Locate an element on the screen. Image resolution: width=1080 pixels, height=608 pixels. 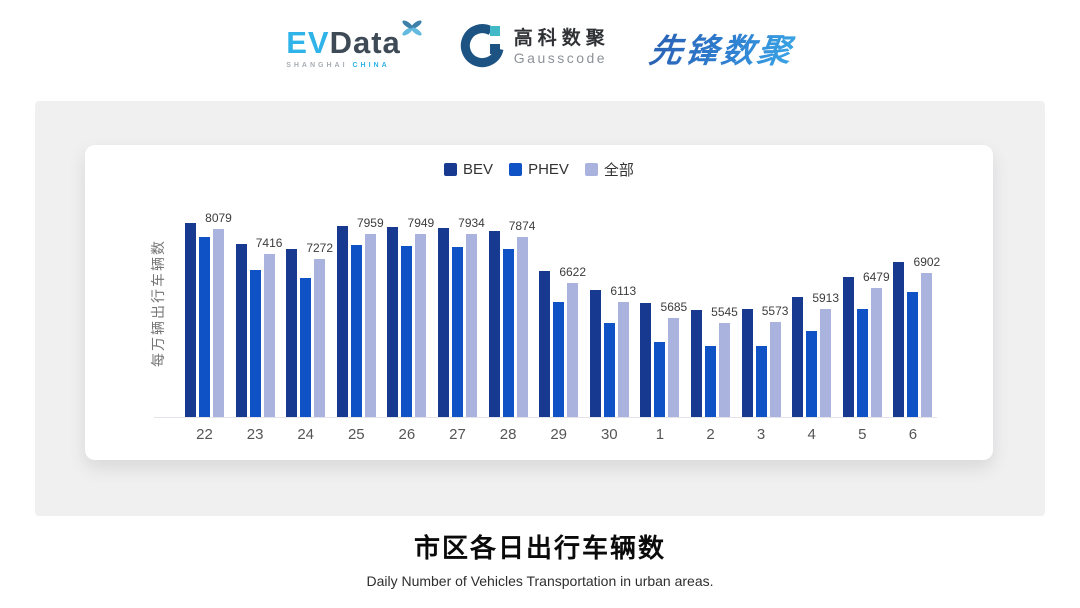
x-tick-label-30: 30 is located at coordinates (609, 434).